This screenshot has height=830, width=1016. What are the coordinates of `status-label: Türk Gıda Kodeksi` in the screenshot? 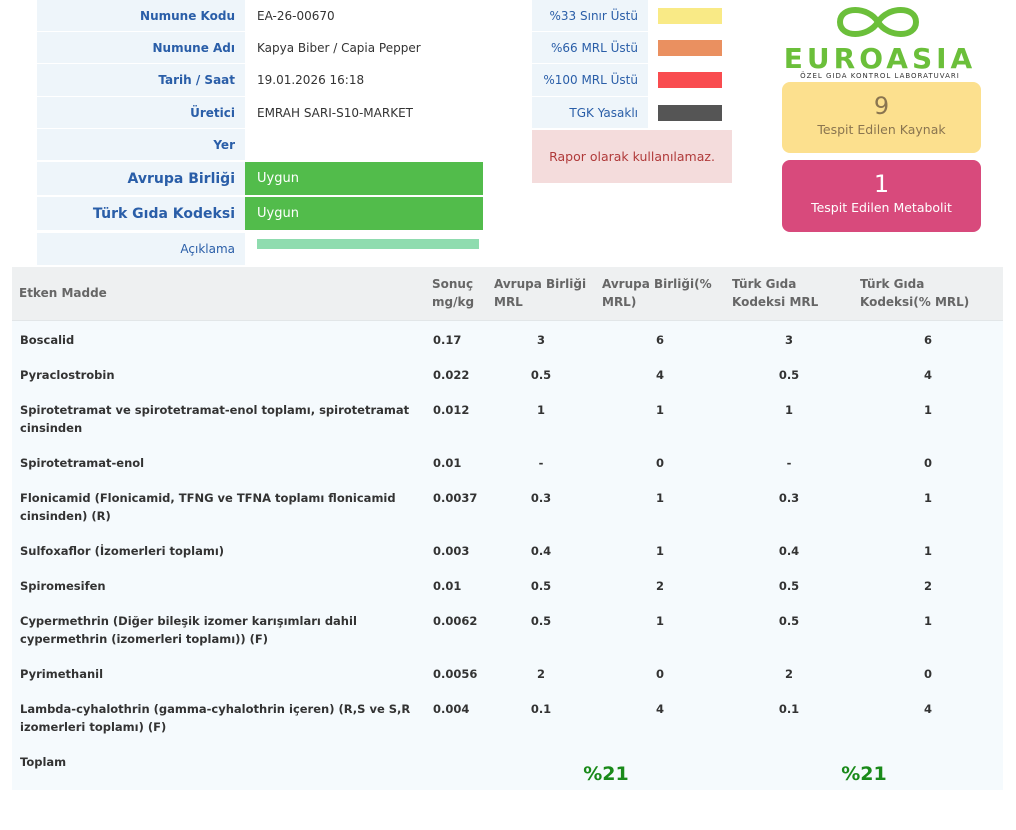 It's located at (141, 214).